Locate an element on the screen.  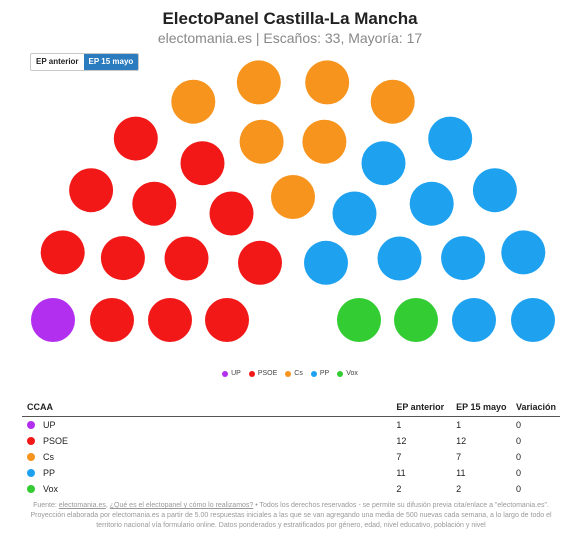
party-name: PP is located at coordinates (49, 473).